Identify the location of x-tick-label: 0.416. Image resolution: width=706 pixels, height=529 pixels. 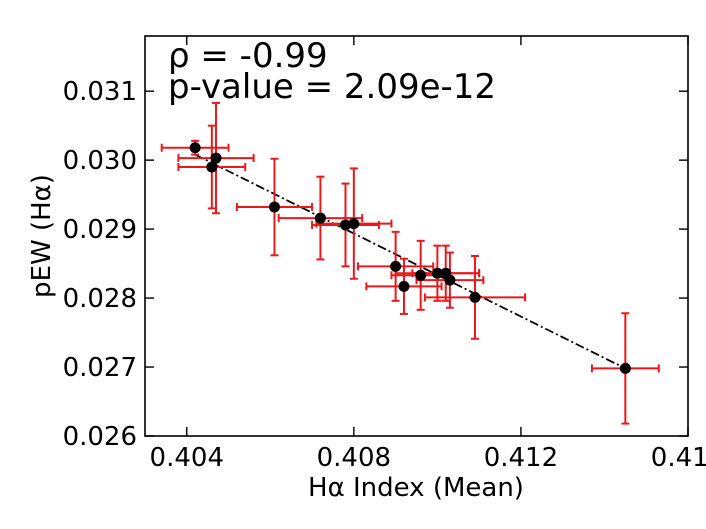
(678, 458).